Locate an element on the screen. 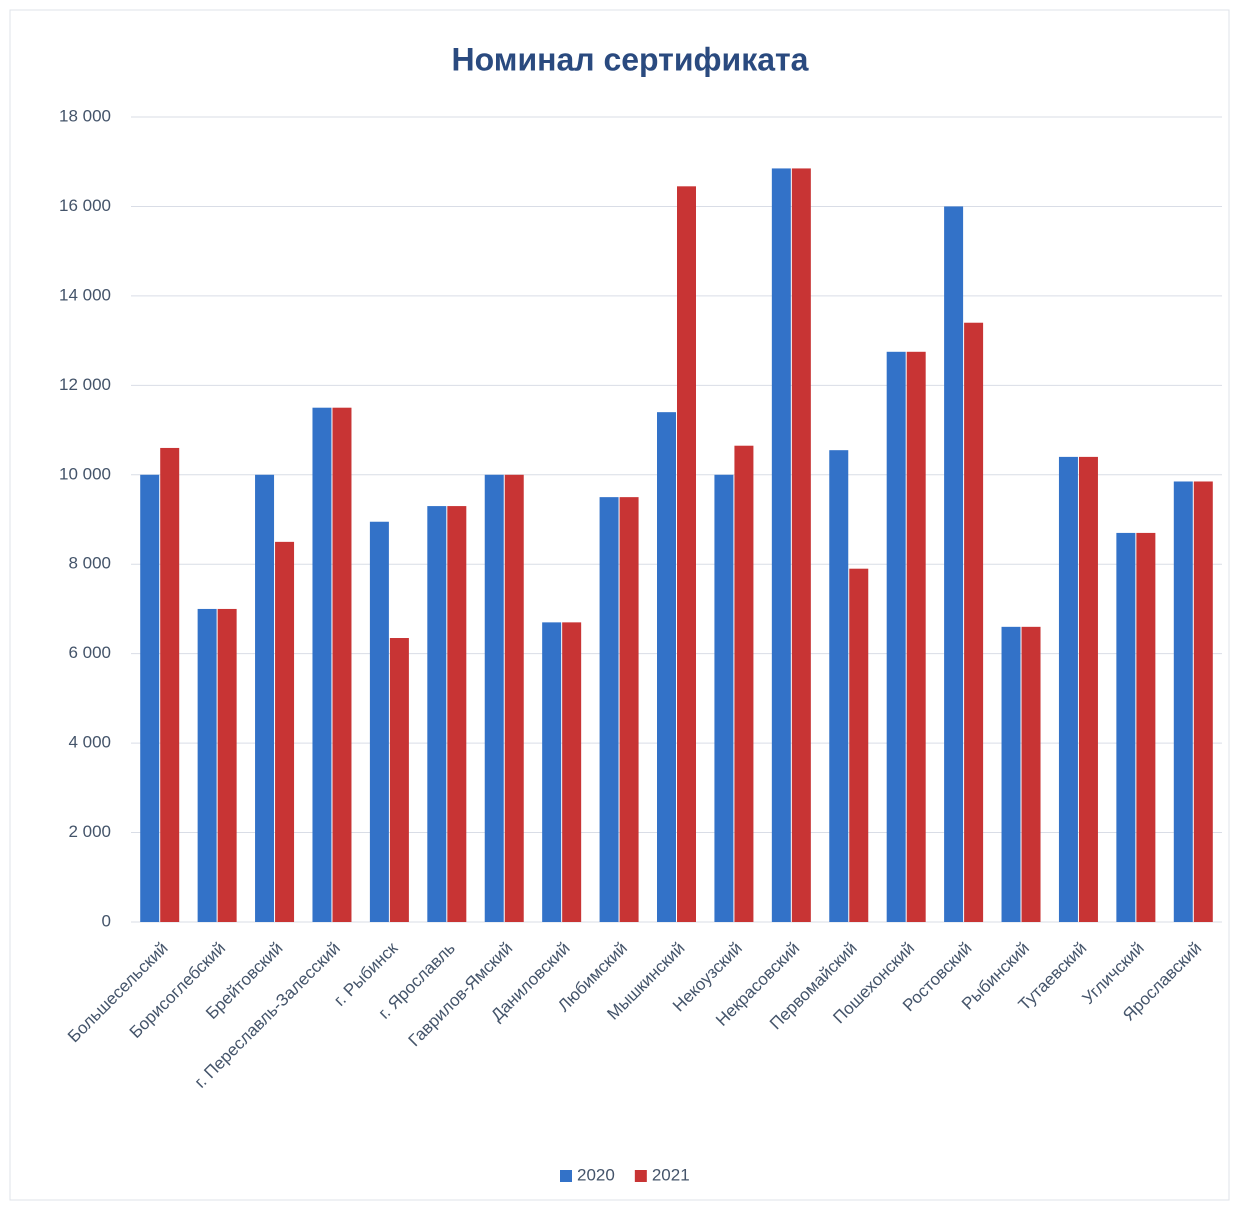  chart-title: Номинал сертификата is located at coordinates (630, 59).